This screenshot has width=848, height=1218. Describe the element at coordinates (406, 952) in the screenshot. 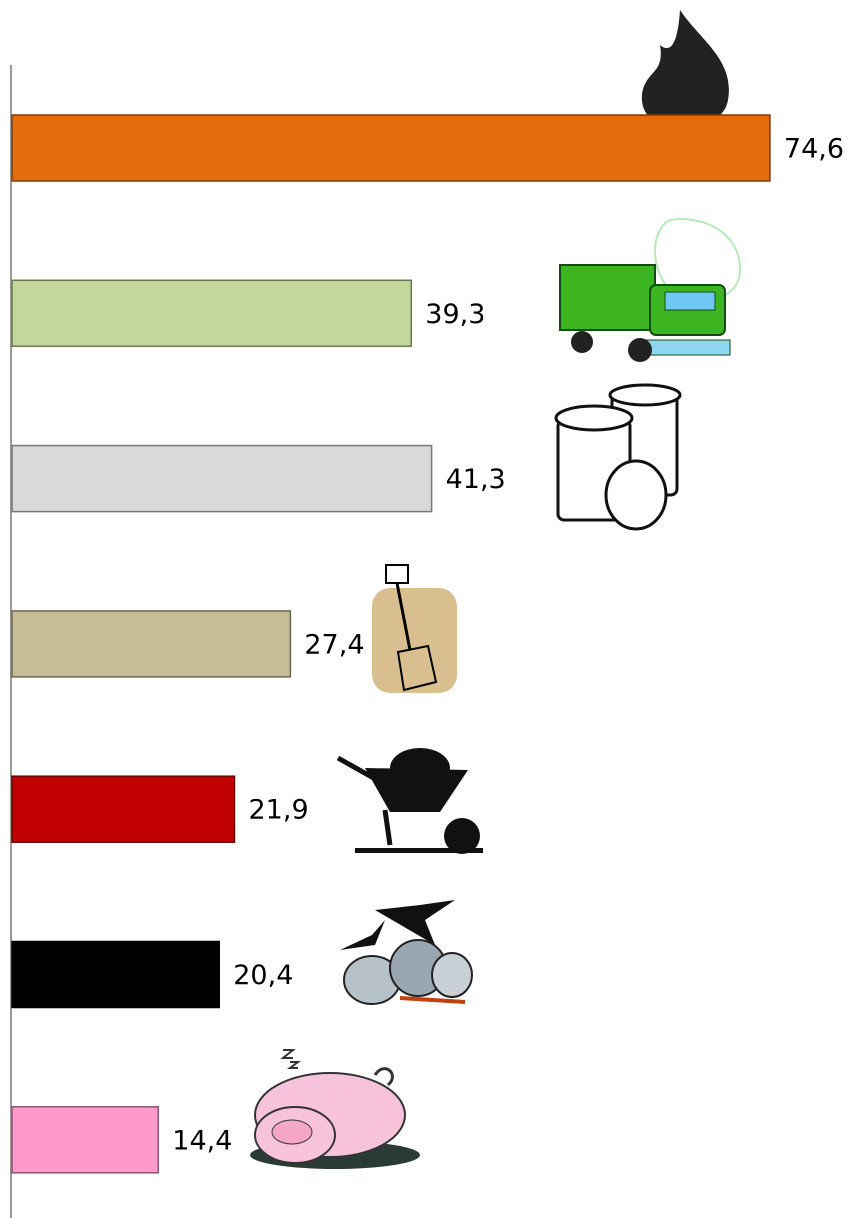

I see `garbage-birds-icon` at that location.